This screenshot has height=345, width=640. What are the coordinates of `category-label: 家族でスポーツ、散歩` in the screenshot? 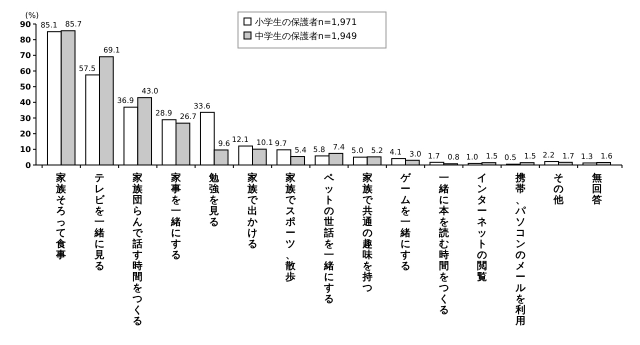 It's located at (291, 228).